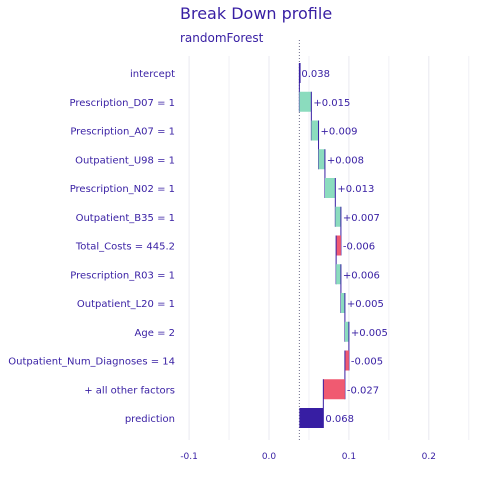 This screenshot has width=480, height=480. Describe the element at coordinates (300, 73) in the screenshot. I see `bar-intercept` at that location.